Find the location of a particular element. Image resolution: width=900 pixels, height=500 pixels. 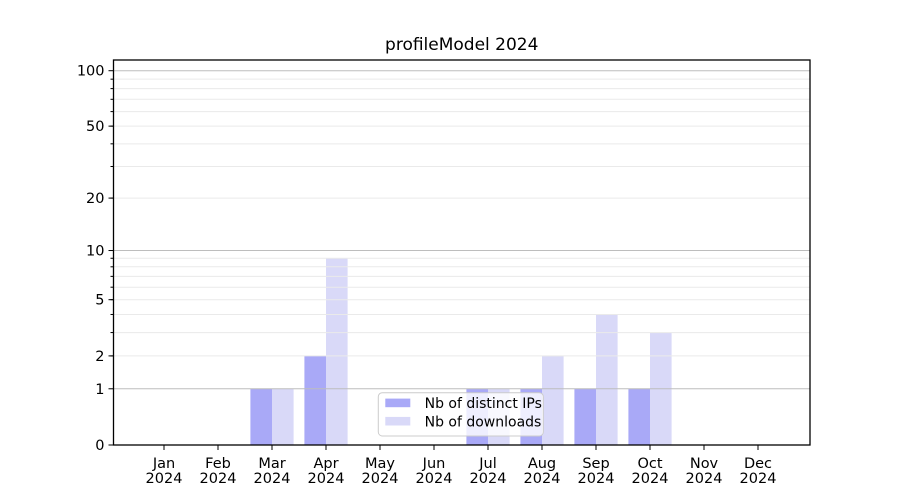

y-tick-label: 10 is located at coordinates (95, 252).